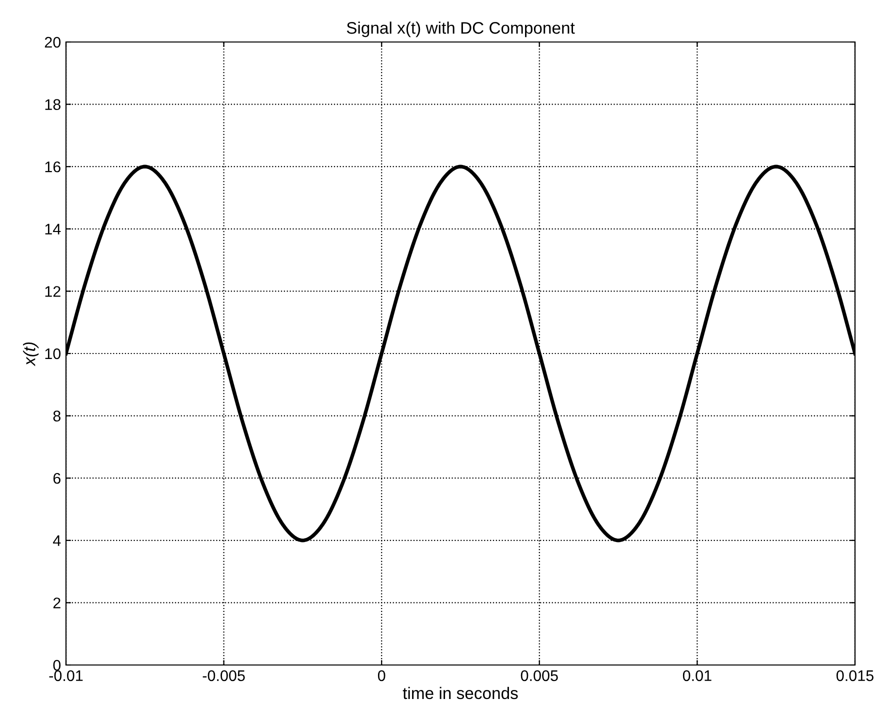  What do you see at coordinates (855, 676) in the screenshot?
I see `x-tick-label: 0.015` at bounding box center [855, 676].